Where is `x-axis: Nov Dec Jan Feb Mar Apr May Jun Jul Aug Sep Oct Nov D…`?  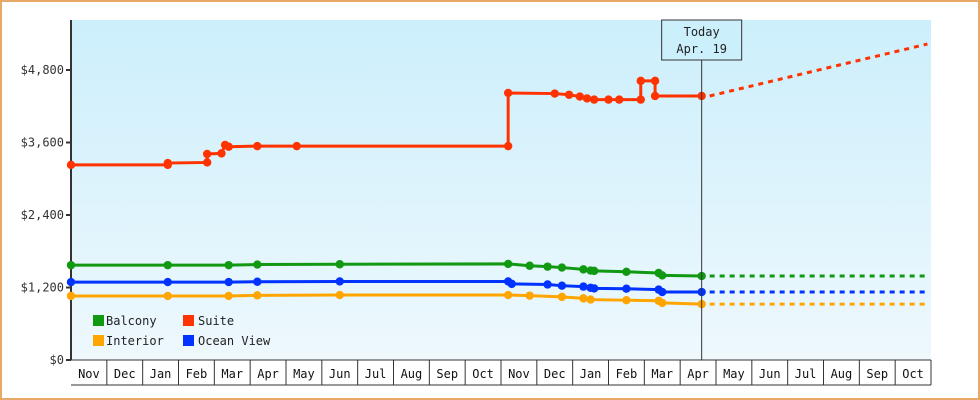
x-axis: Nov Dec Jan Feb Mar Apr May Jun Jul Aug Sep Oct Nov D… is located at coordinates (501, 372).